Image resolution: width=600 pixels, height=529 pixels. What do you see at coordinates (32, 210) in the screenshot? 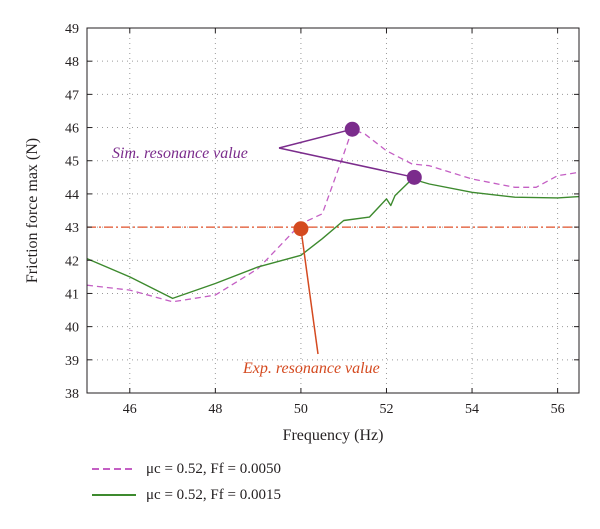
I see `y-axis-label: Friction force max (N)` at bounding box center [32, 210].